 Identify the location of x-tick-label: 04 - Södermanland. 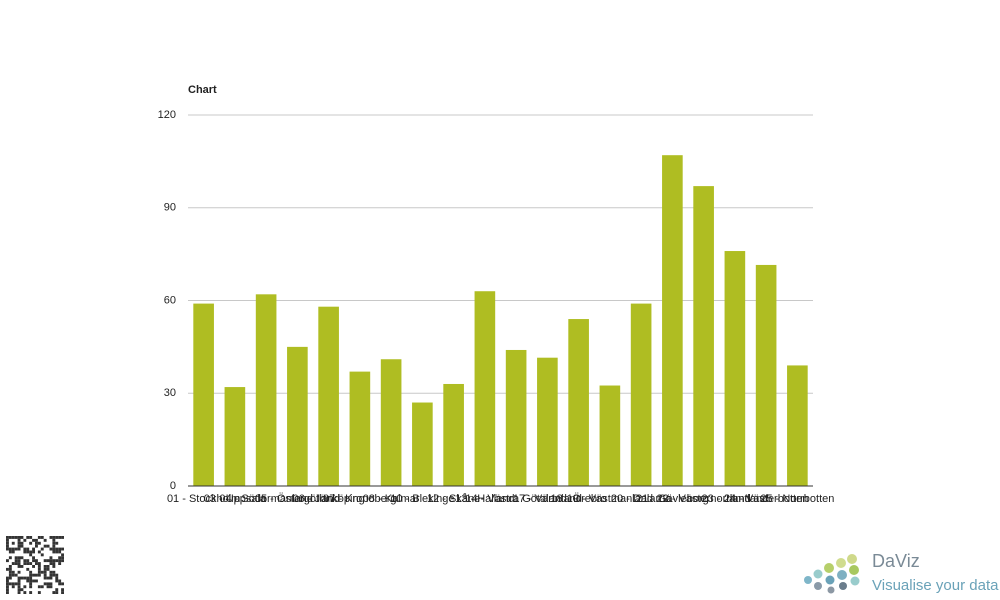
(266, 499).